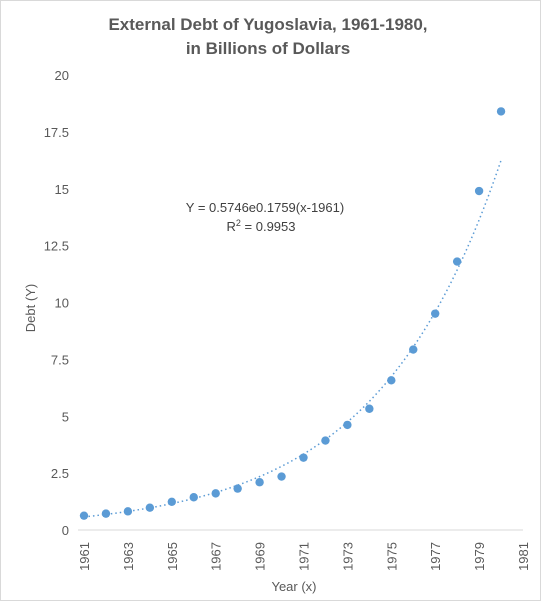 Image resolution: width=541 pixels, height=601 pixels. I want to click on y-tick-label: 10, so click(62, 303).